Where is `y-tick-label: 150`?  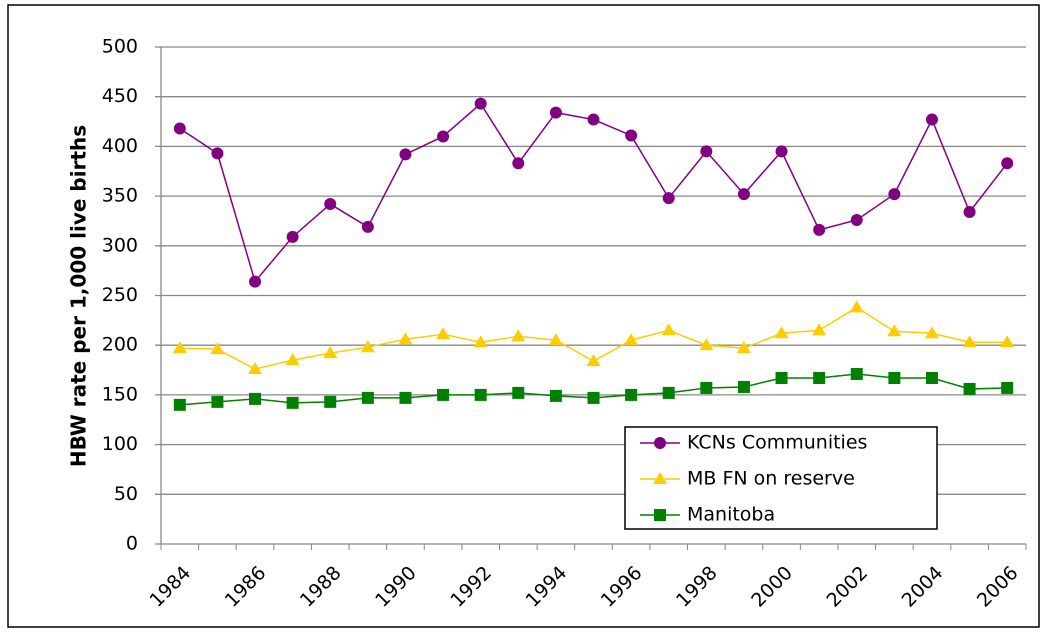
y-tick-label: 150 is located at coordinates (120, 394).